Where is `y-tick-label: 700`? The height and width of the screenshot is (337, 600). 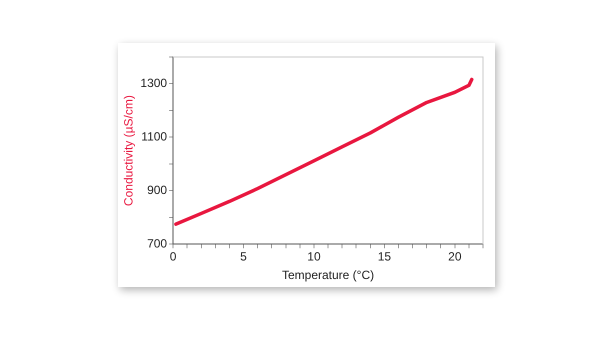 y-tick-label: 700 is located at coordinates (157, 243).